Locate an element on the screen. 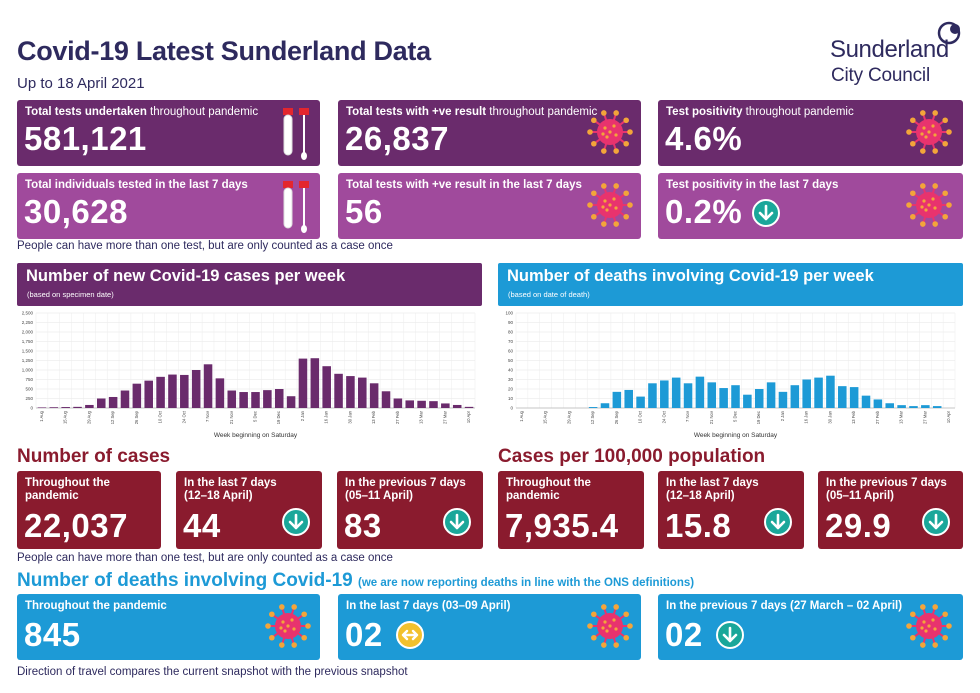 This screenshot has width=980, height=693. cases-chart-subtitle: (based on specimen date) is located at coordinates (70, 294).